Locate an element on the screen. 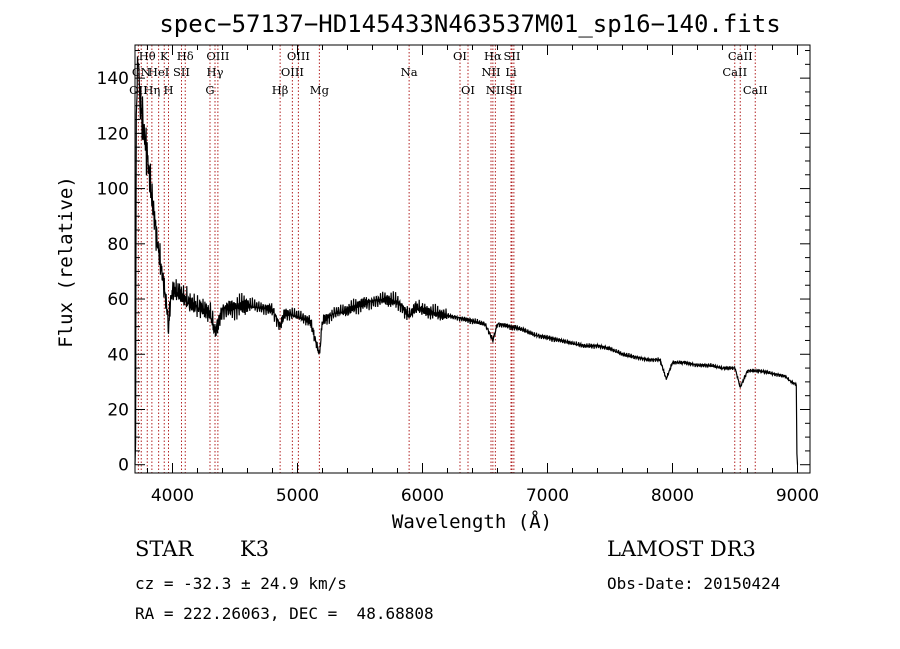 Image resolution: width=900 pixels, height=649 pixels. y-tick-label-1: 20 is located at coordinates (118, 410).